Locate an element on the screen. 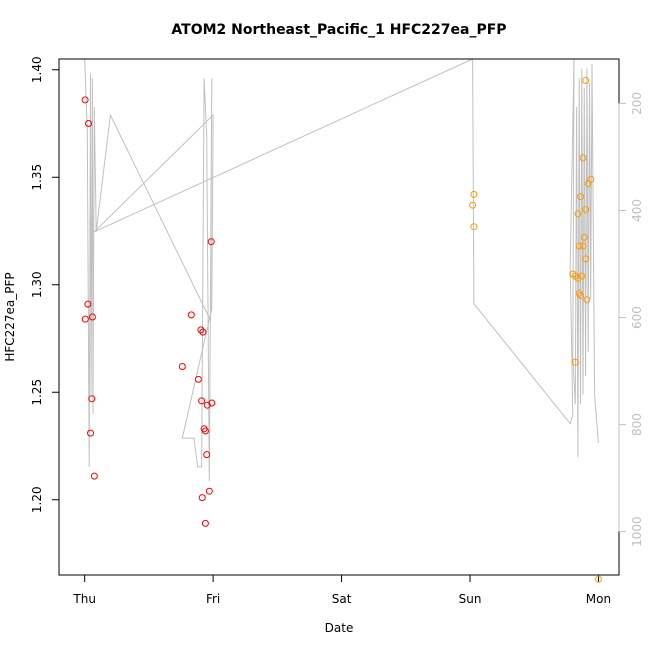 Image resolution: width=650 pixels, height=650 pixels. x-axis-label: Date is located at coordinates (339, 628).